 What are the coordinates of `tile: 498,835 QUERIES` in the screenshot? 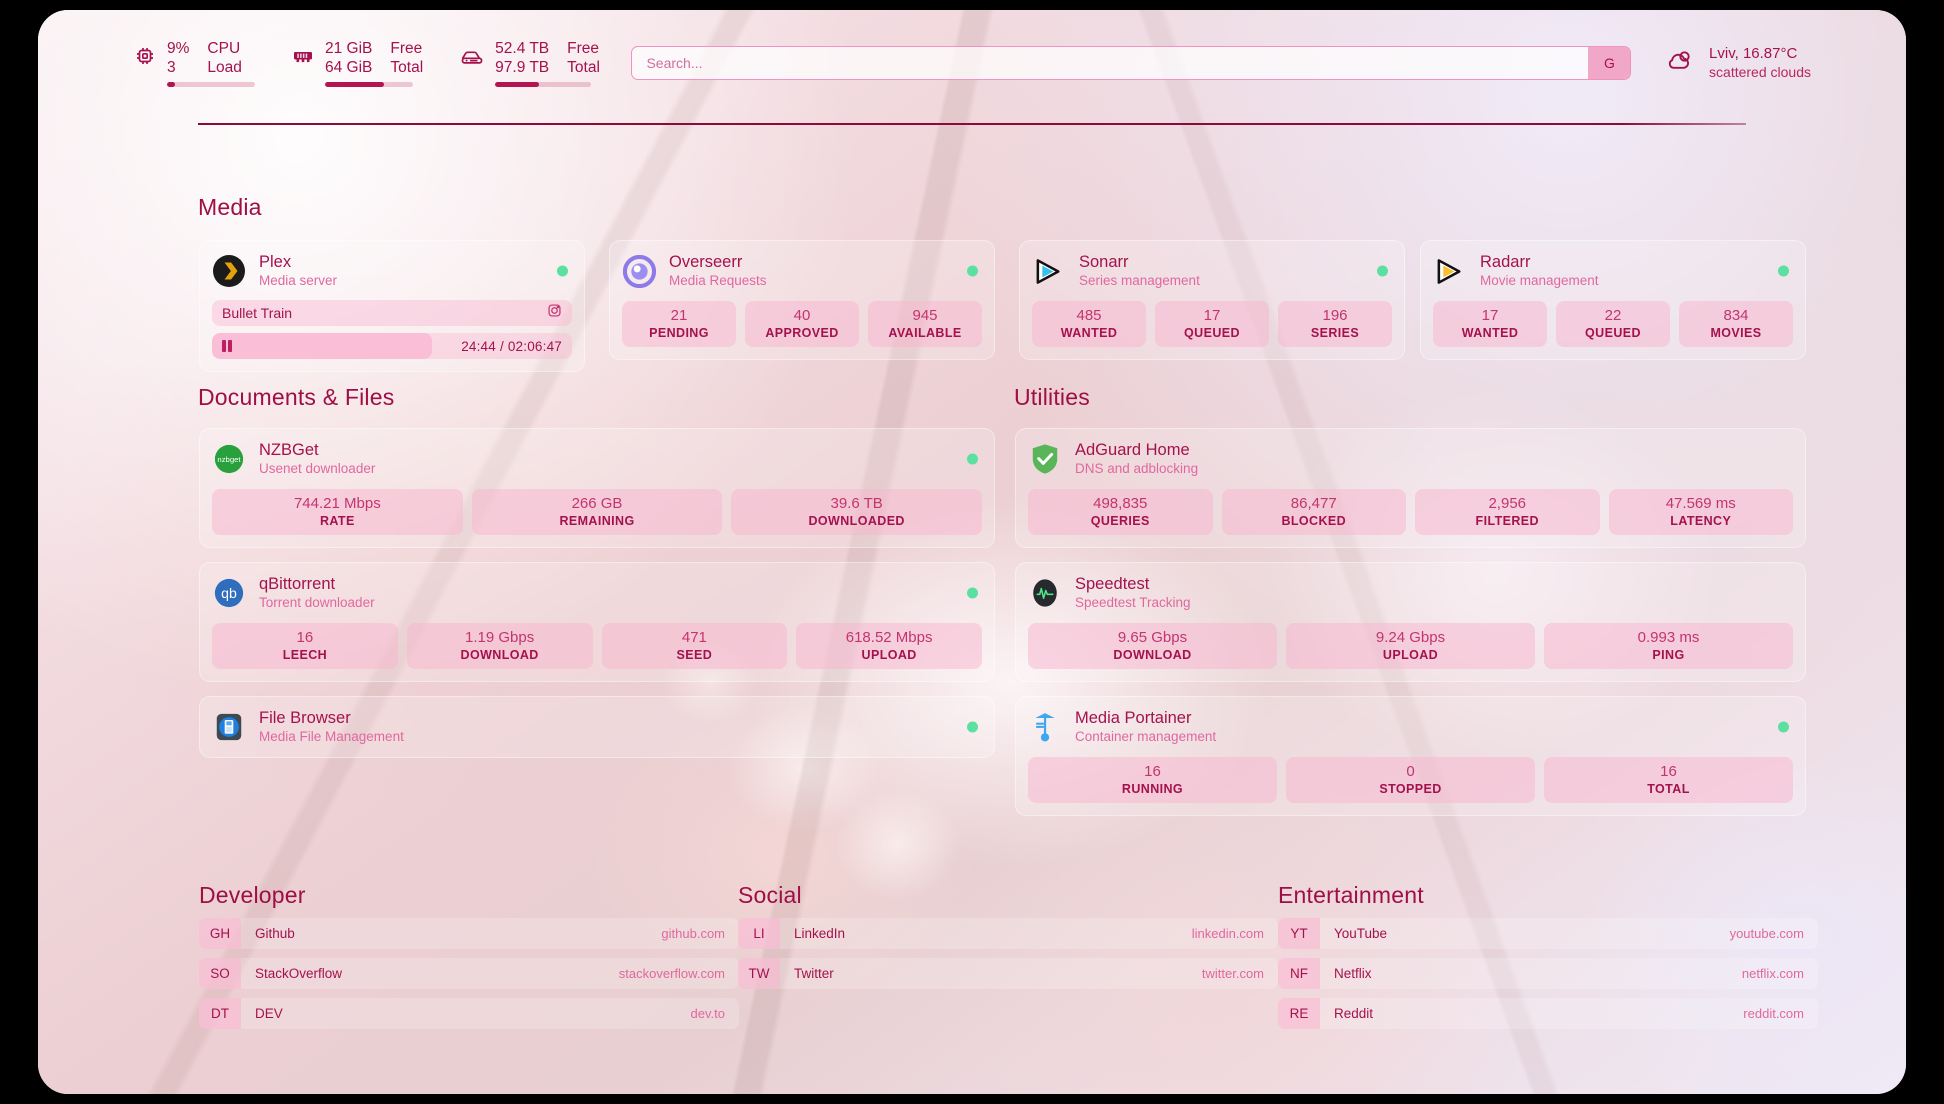 It's located at (1120, 512).